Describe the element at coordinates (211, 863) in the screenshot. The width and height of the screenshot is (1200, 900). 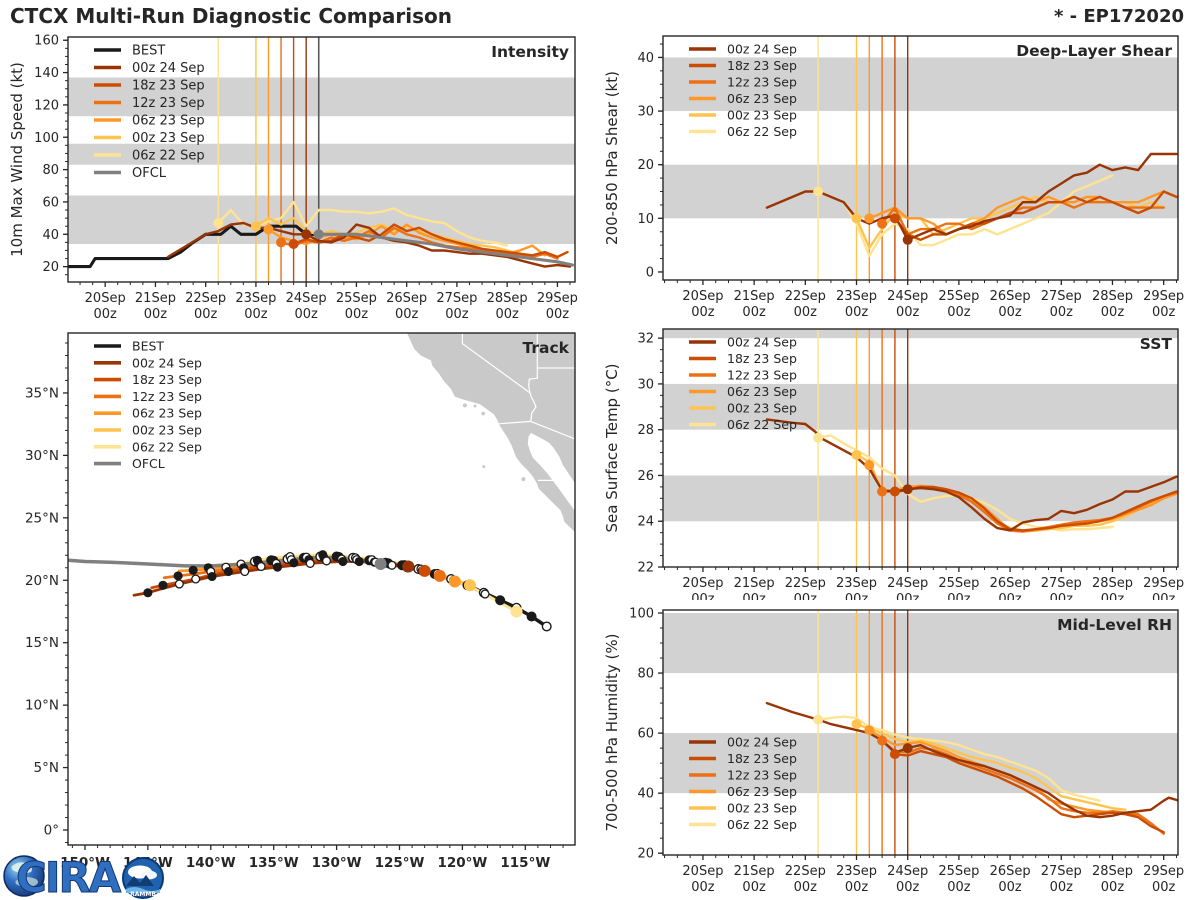
I see `svg-text: 140°W` at that location.